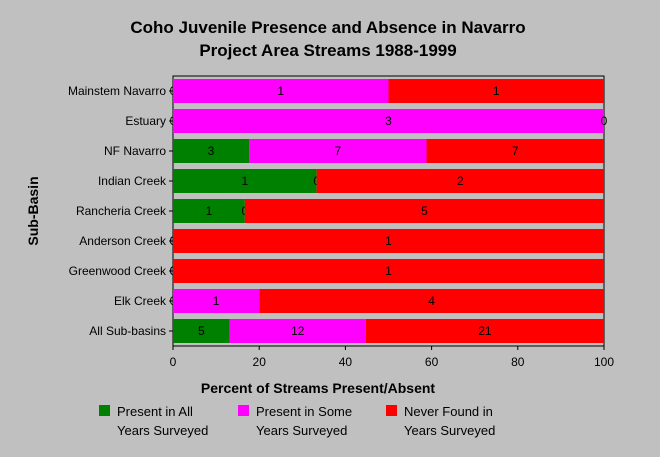  Describe the element at coordinates (304, 411) in the screenshot. I see `legend-label: Present in Some` at that location.